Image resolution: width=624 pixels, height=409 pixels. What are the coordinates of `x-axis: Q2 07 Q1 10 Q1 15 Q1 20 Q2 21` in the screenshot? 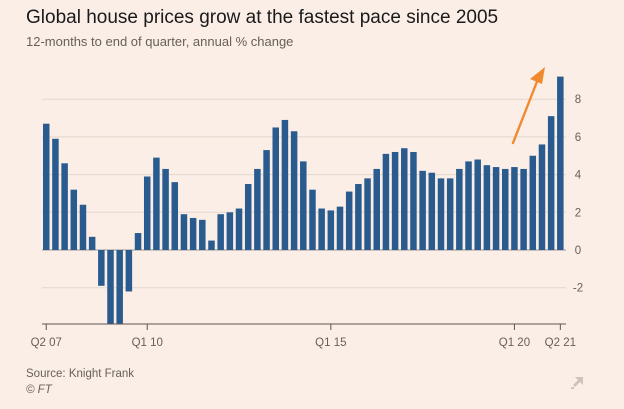 It's located at (303, 336).